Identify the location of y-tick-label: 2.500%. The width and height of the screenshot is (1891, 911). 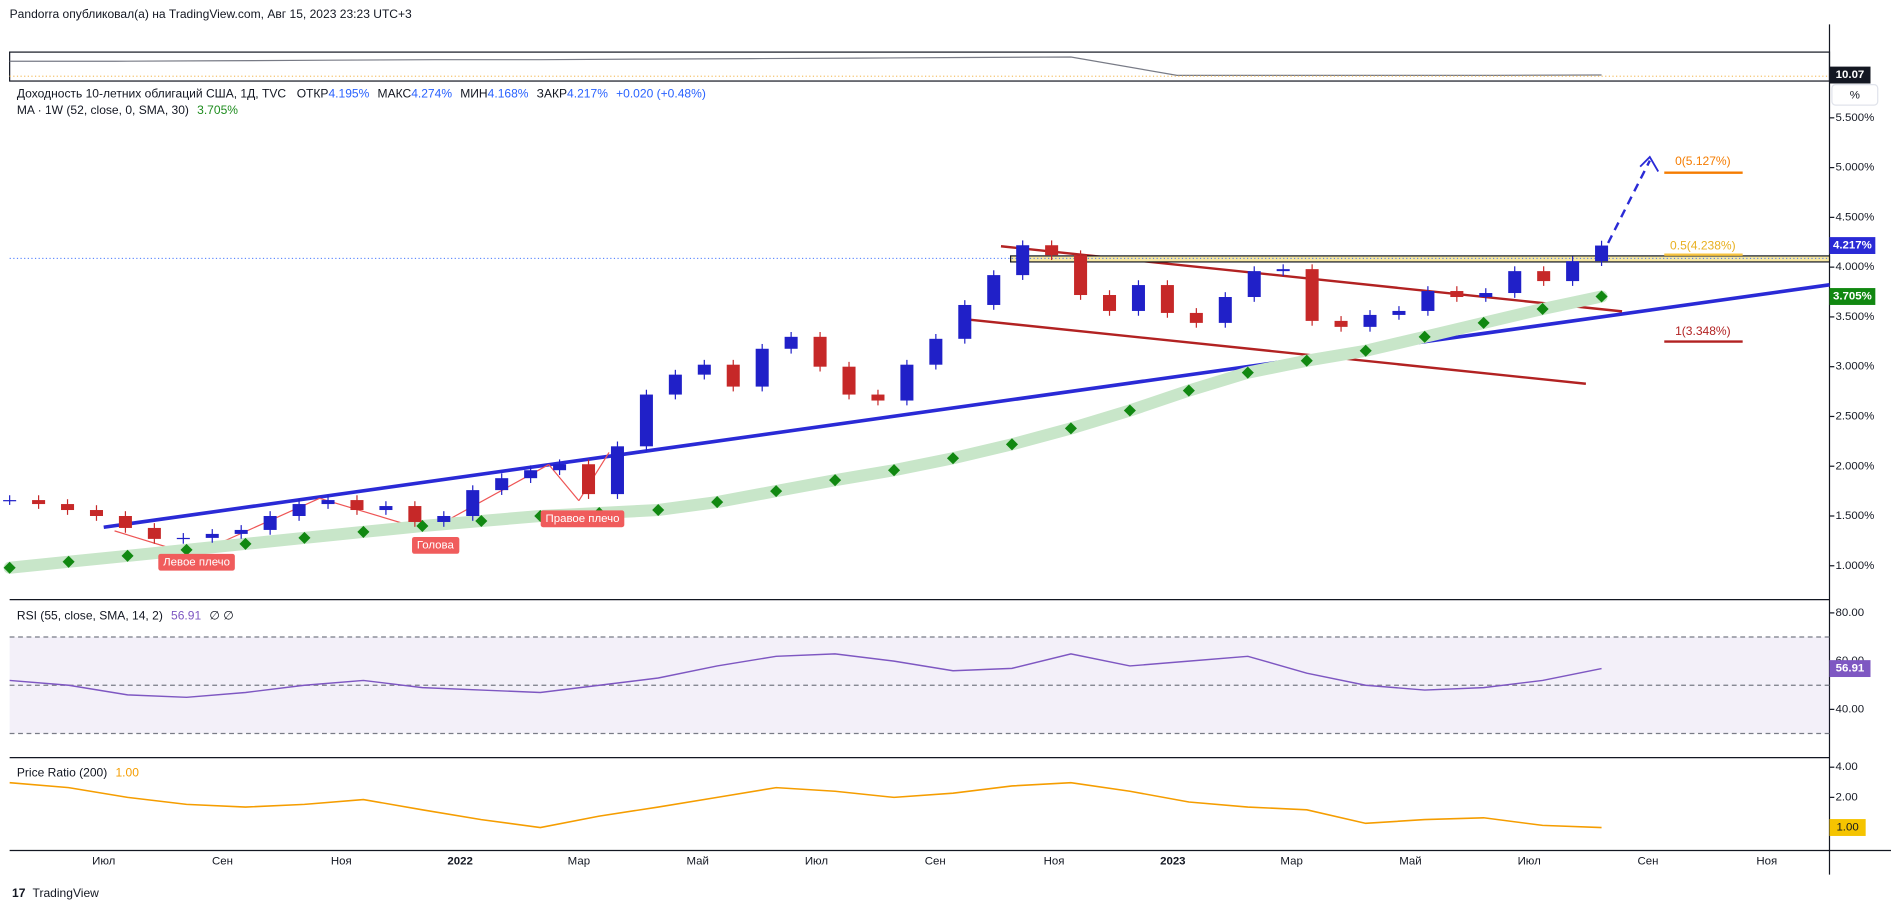
(1855, 416).